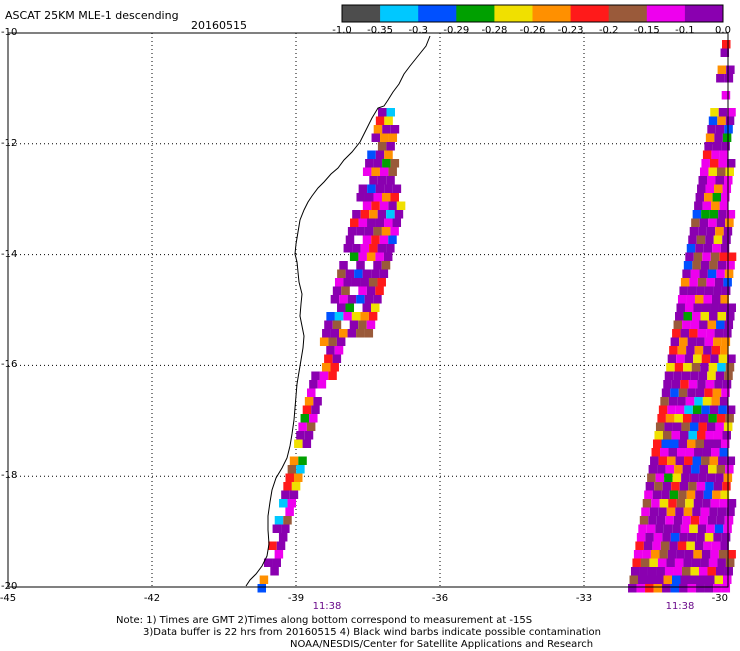 The height and width of the screenshot is (651, 740). Describe the element at coordinates (9, 586) in the screenshot. I see `lat-tick-label: -20` at that location.